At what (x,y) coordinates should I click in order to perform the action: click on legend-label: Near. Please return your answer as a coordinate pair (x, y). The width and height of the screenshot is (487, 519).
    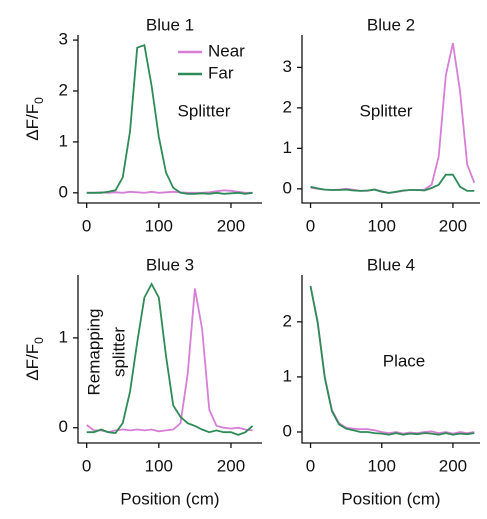
    Looking at the image, I should click on (226, 50).